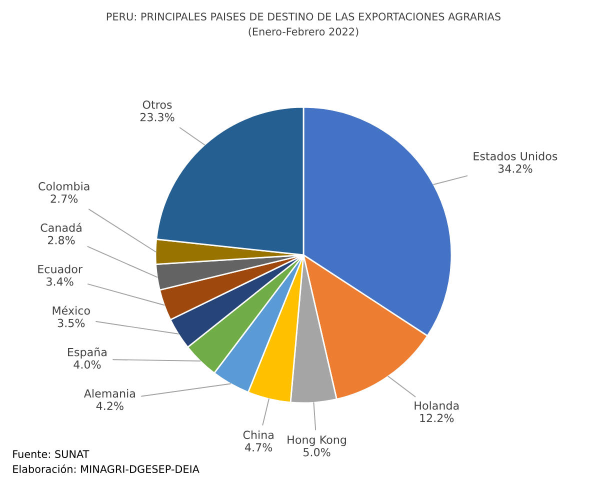 Image resolution: width=607 pixels, height=500 pixels. What do you see at coordinates (303, 32) in the screenshot?
I see `chart-subtitle: (Enero-Febrero 2022)` at bounding box center [303, 32].